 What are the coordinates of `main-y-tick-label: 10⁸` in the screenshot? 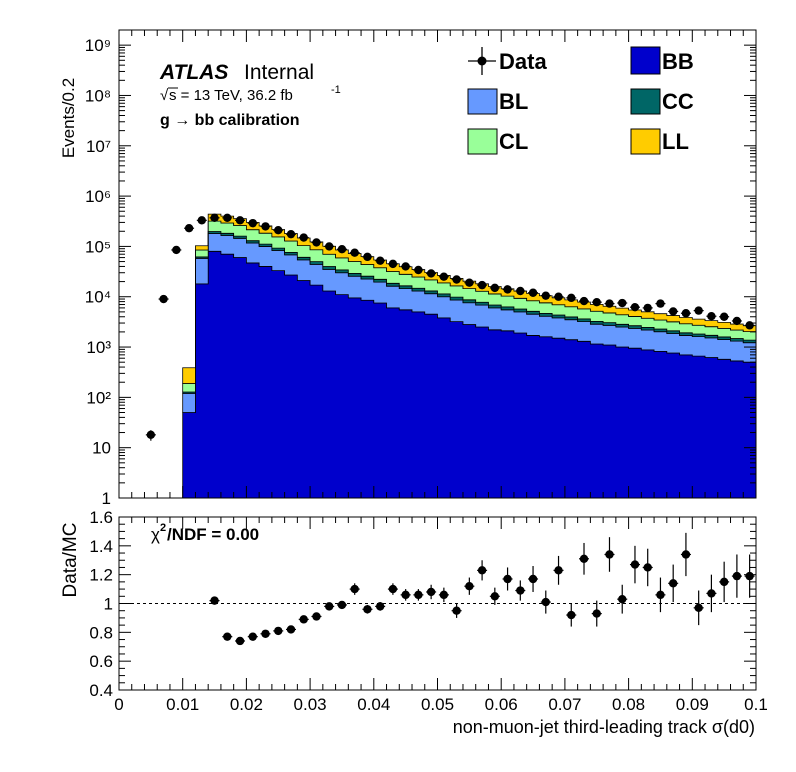 It's located at (98, 95).